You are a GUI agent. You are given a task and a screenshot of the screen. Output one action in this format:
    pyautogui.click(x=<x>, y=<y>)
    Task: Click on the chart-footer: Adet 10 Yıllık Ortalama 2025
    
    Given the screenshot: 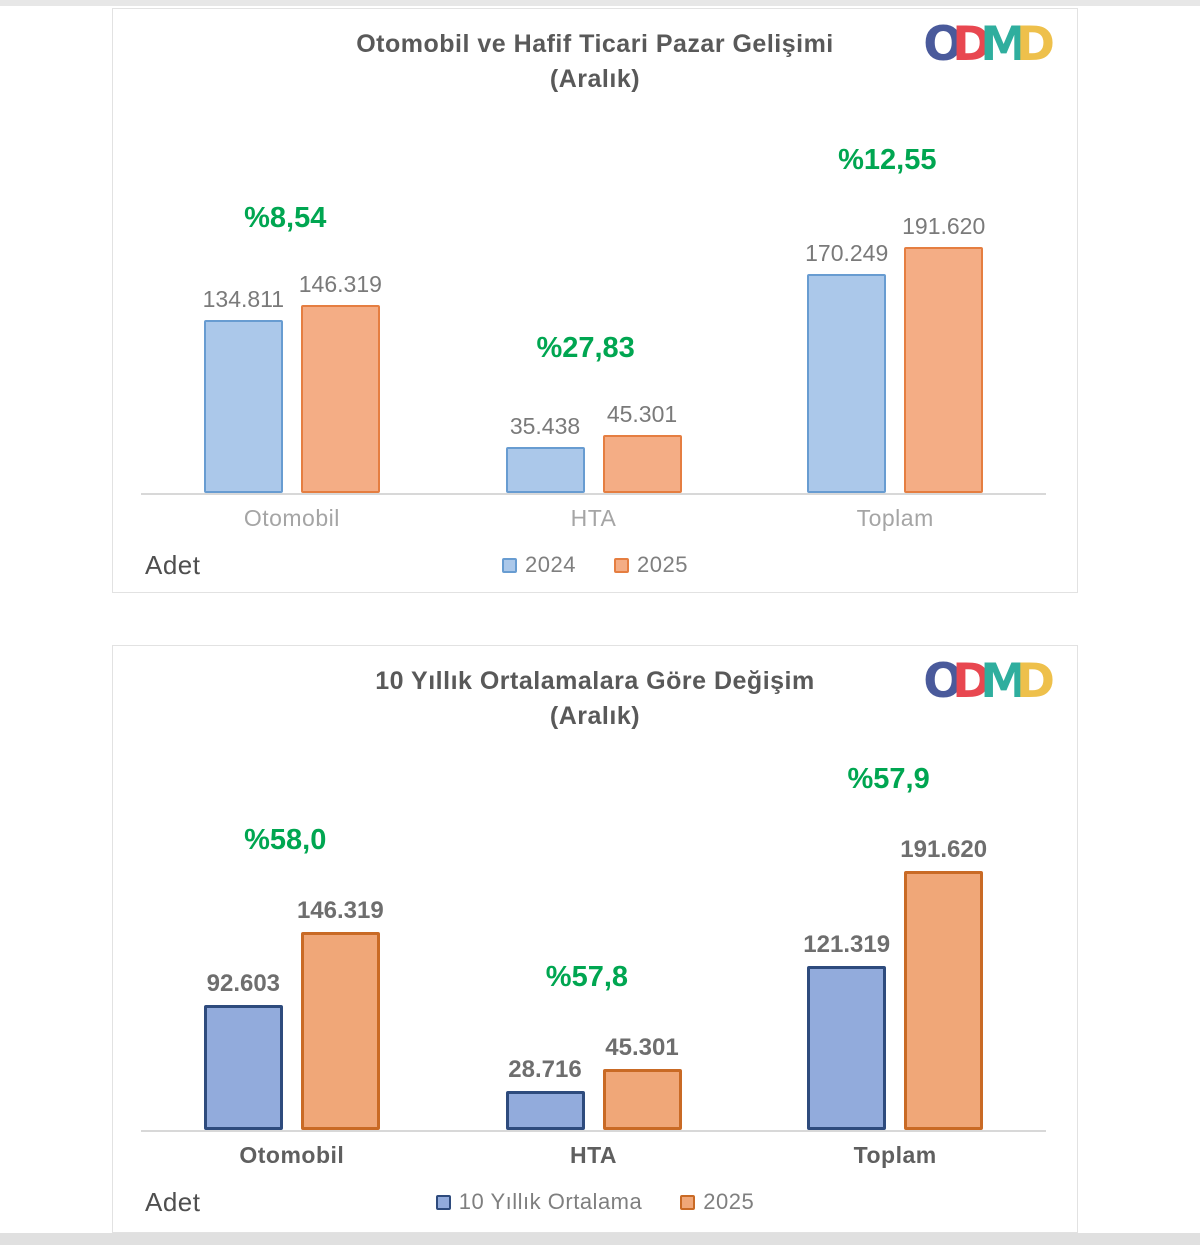 What is the action you would take?
    pyautogui.click(x=595, y=1205)
    